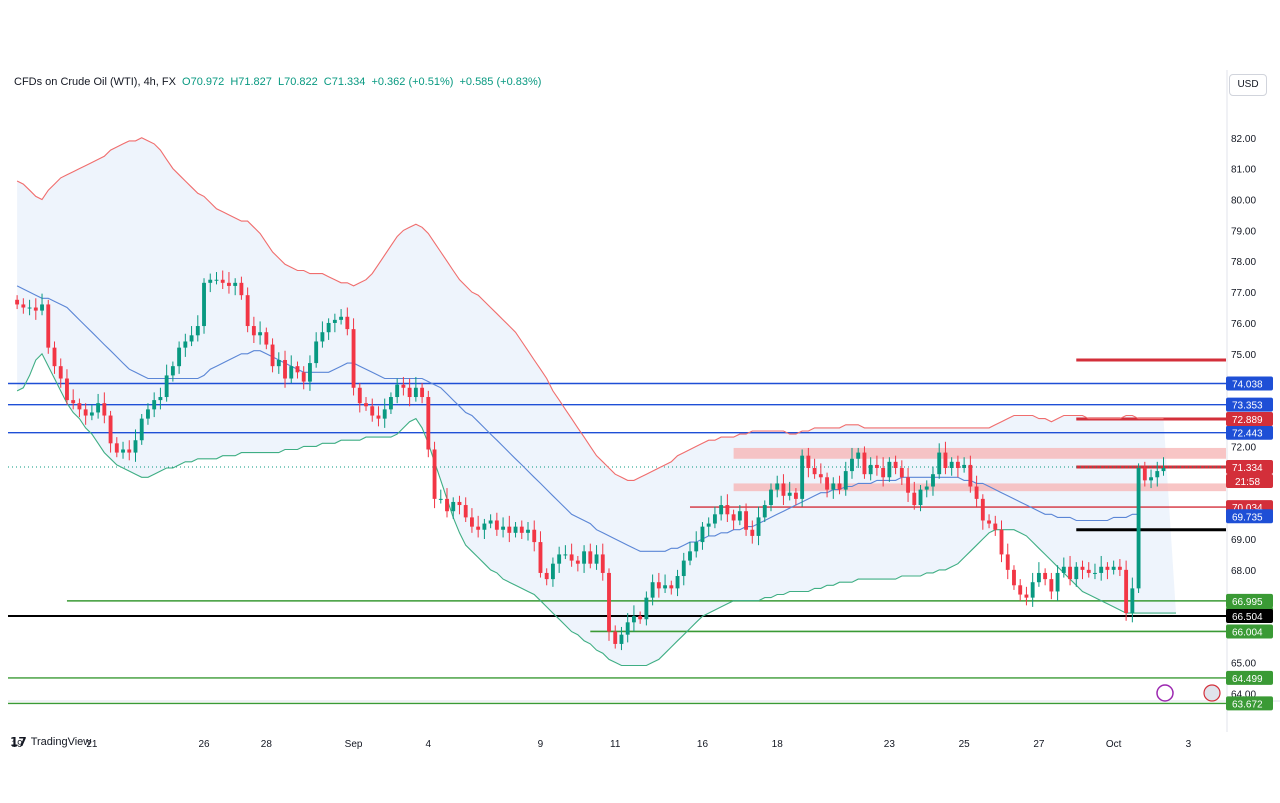 The height and width of the screenshot is (803, 1280). I want to click on currency-button: USD, so click(1248, 85).